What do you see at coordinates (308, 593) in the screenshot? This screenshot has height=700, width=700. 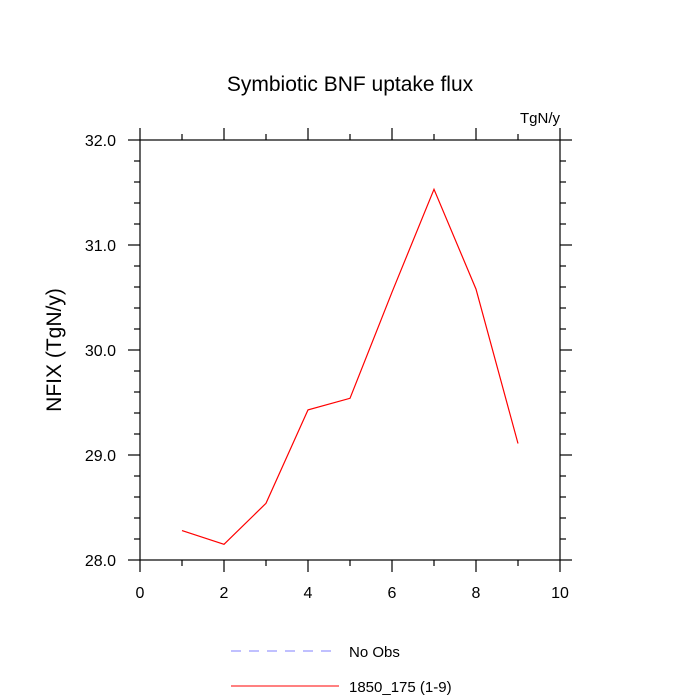 I see `x-tick-label: 4` at bounding box center [308, 593].